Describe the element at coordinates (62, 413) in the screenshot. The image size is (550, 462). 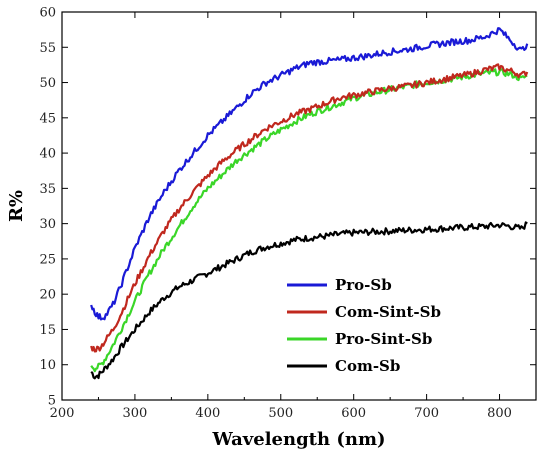
I see `x-tick-label: 200` at that location.